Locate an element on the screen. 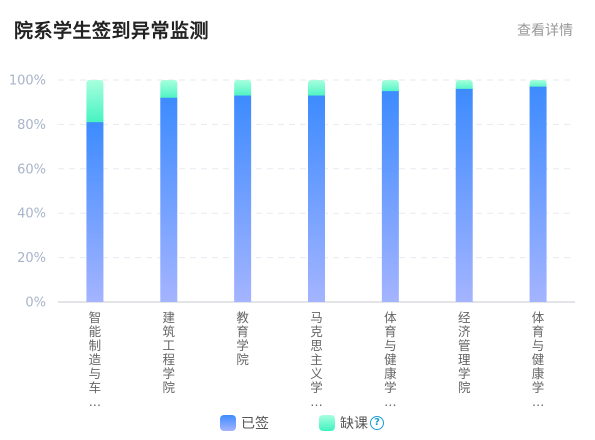 Image resolution: width=595 pixels, height=440 pixels. y-tick-label: 100% is located at coordinates (27, 81).